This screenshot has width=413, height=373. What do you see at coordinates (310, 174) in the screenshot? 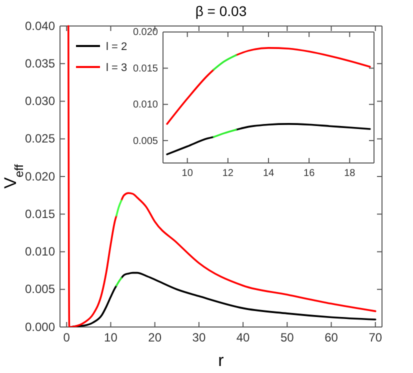
I see `x-tick-label: 16` at bounding box center [310, 174].